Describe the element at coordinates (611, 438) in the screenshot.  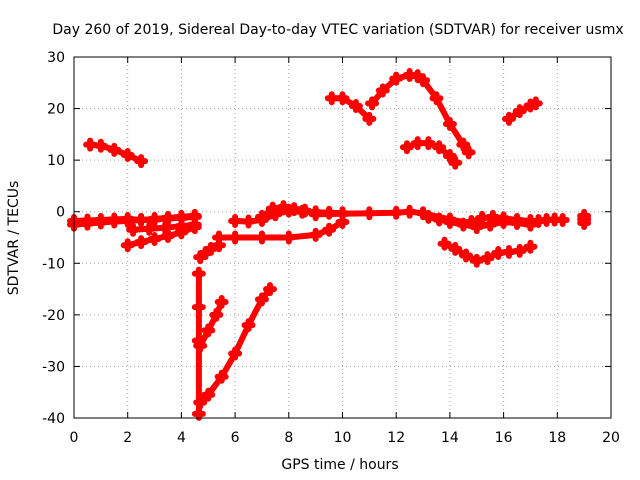
I see `x-tick-label: 20` at that location.